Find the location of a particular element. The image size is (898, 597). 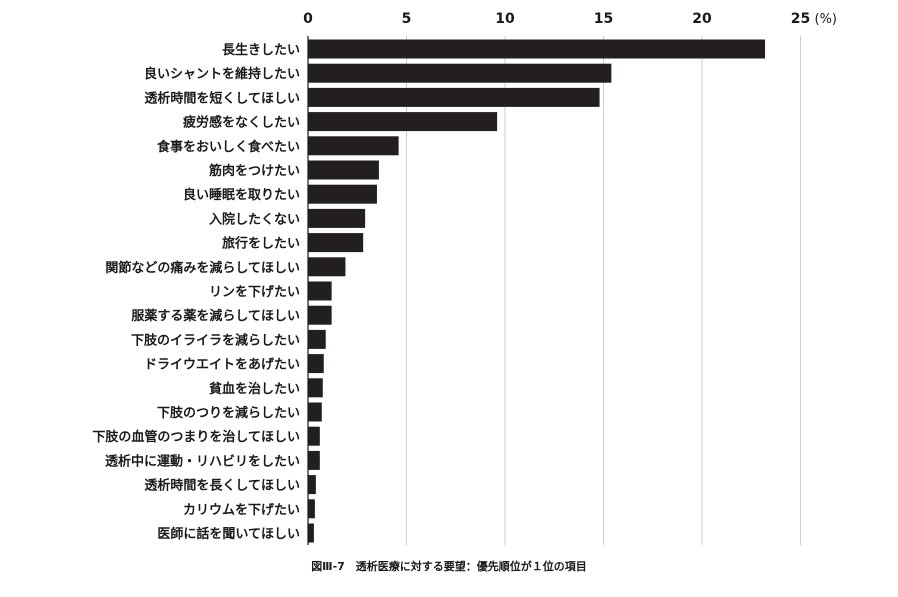

x-axis-unit-label: (%) is located at coordinates (826, 19).